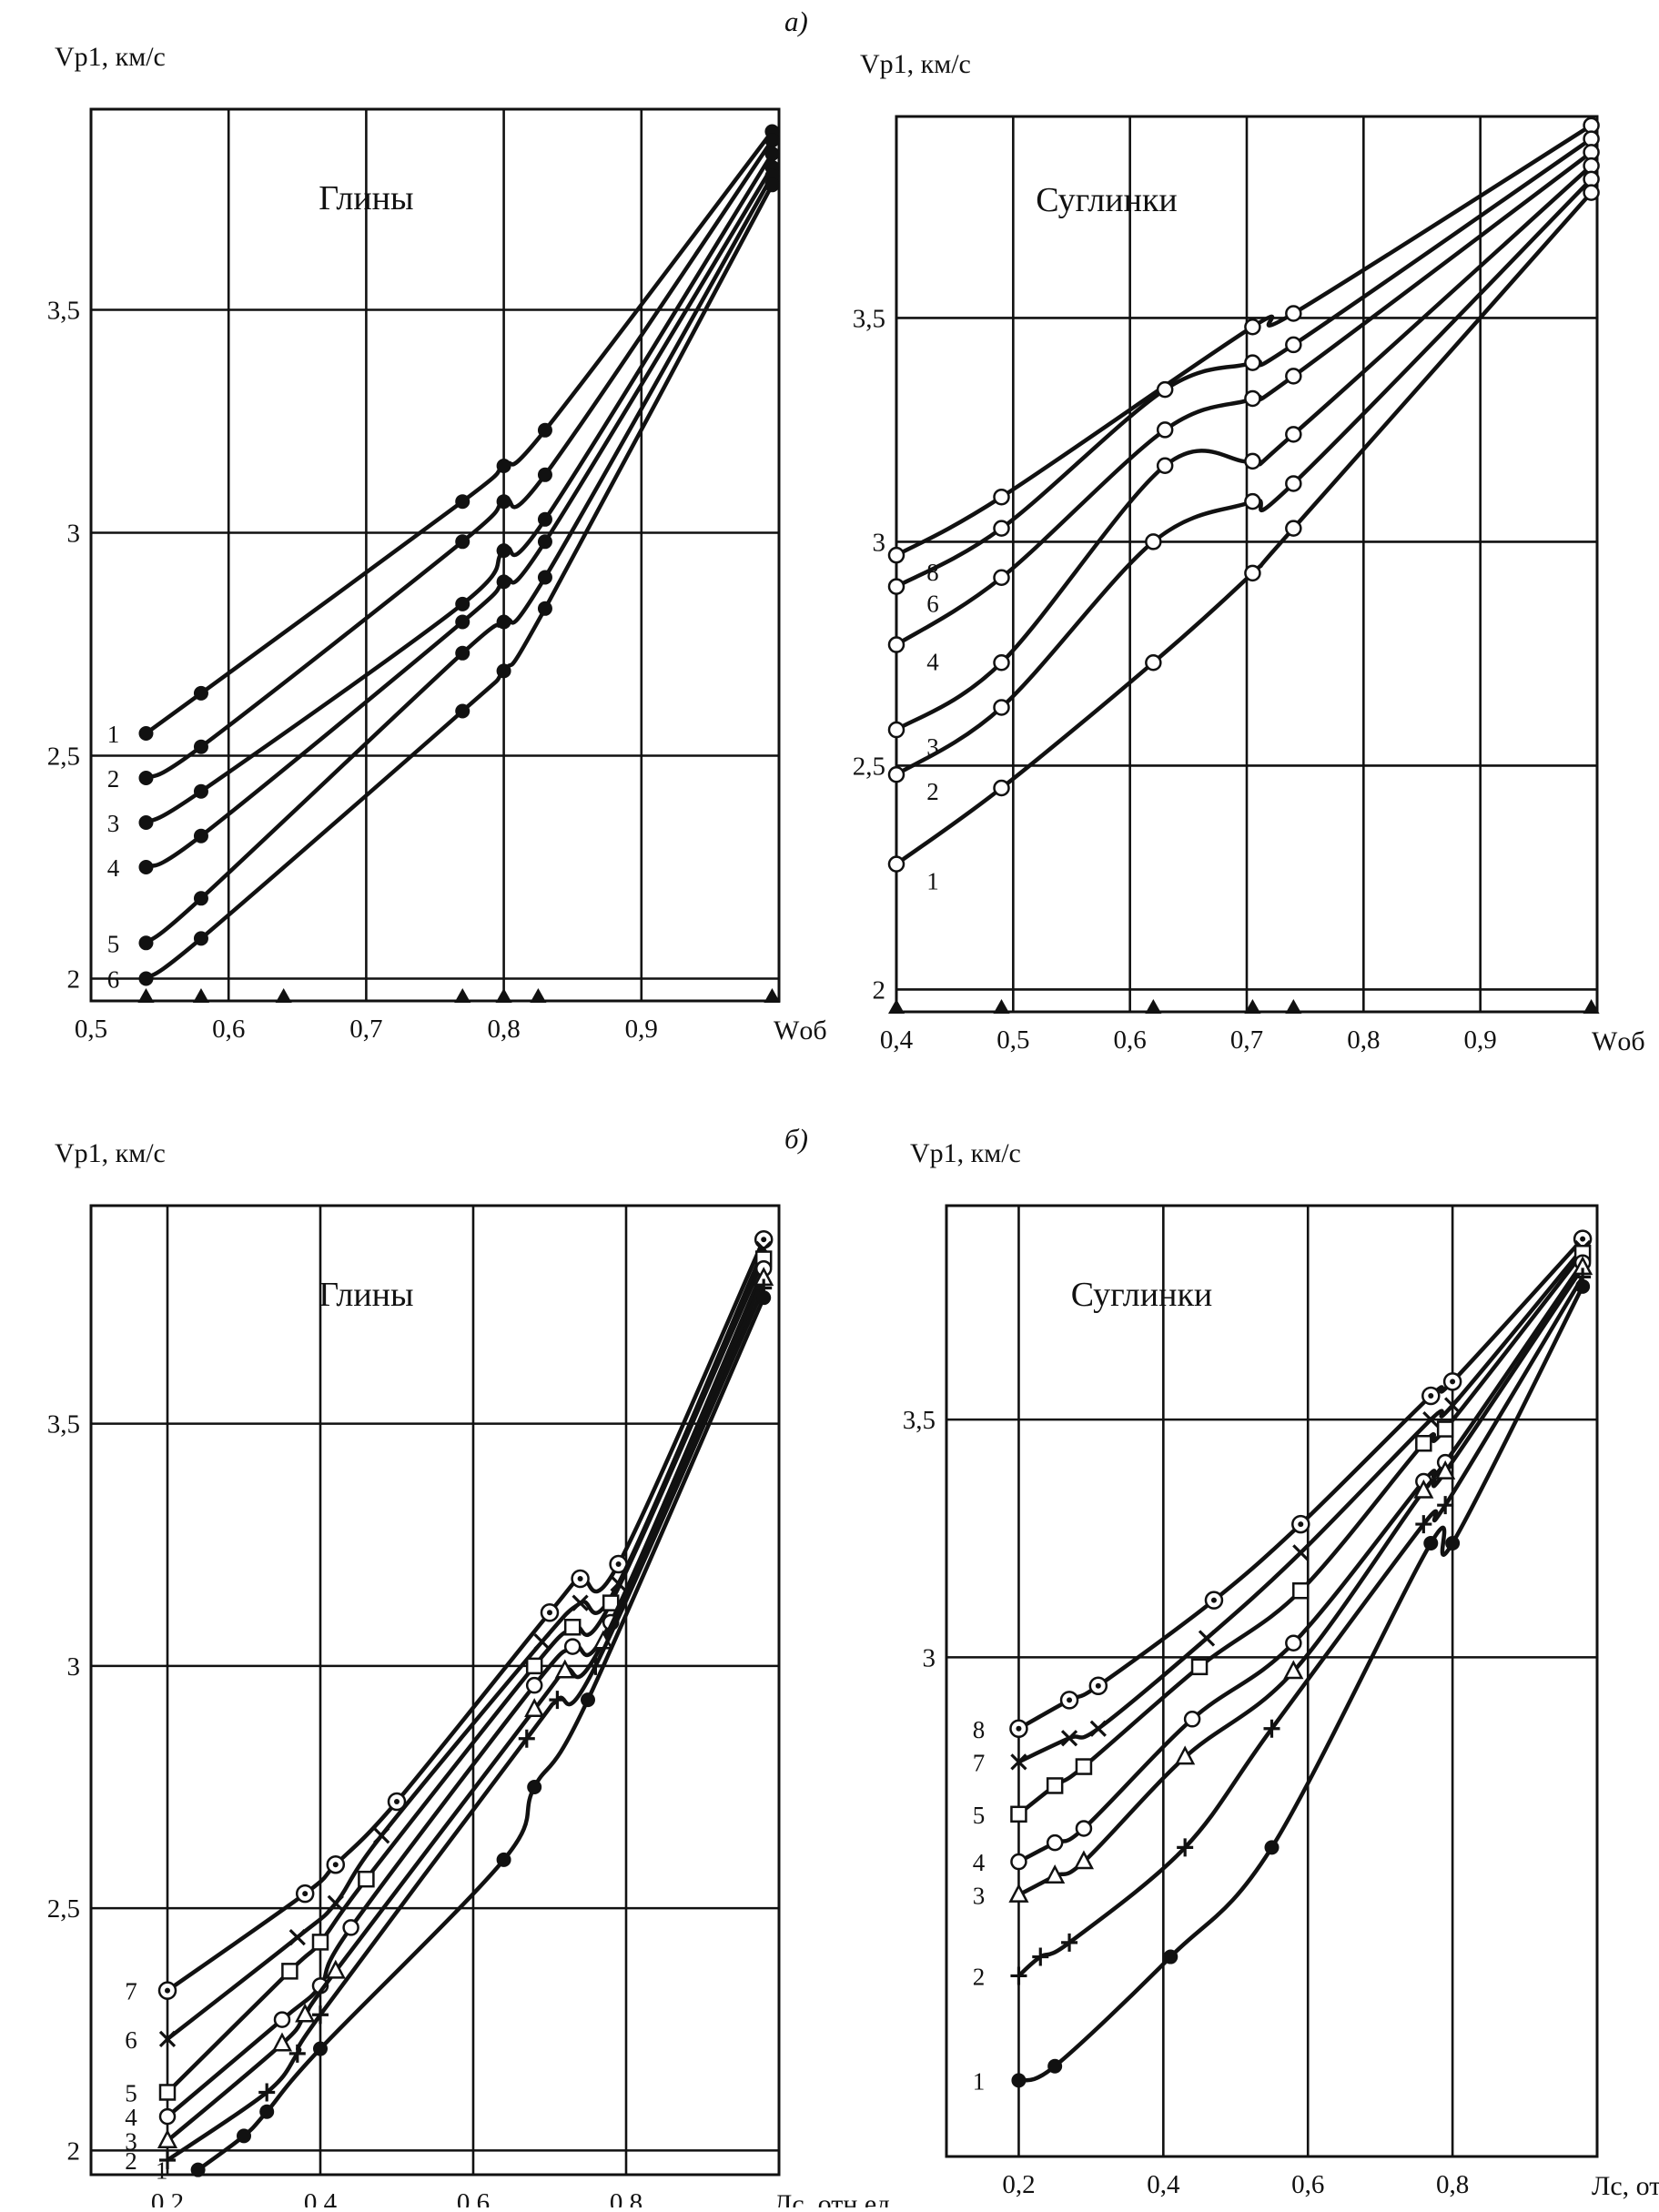 Image resolution: width=1659 pixels, height=2212 pixels. Describe the element at coordinates (626, 2197) in the screenshot. I see `x-tick-label: 0,8` at that location.